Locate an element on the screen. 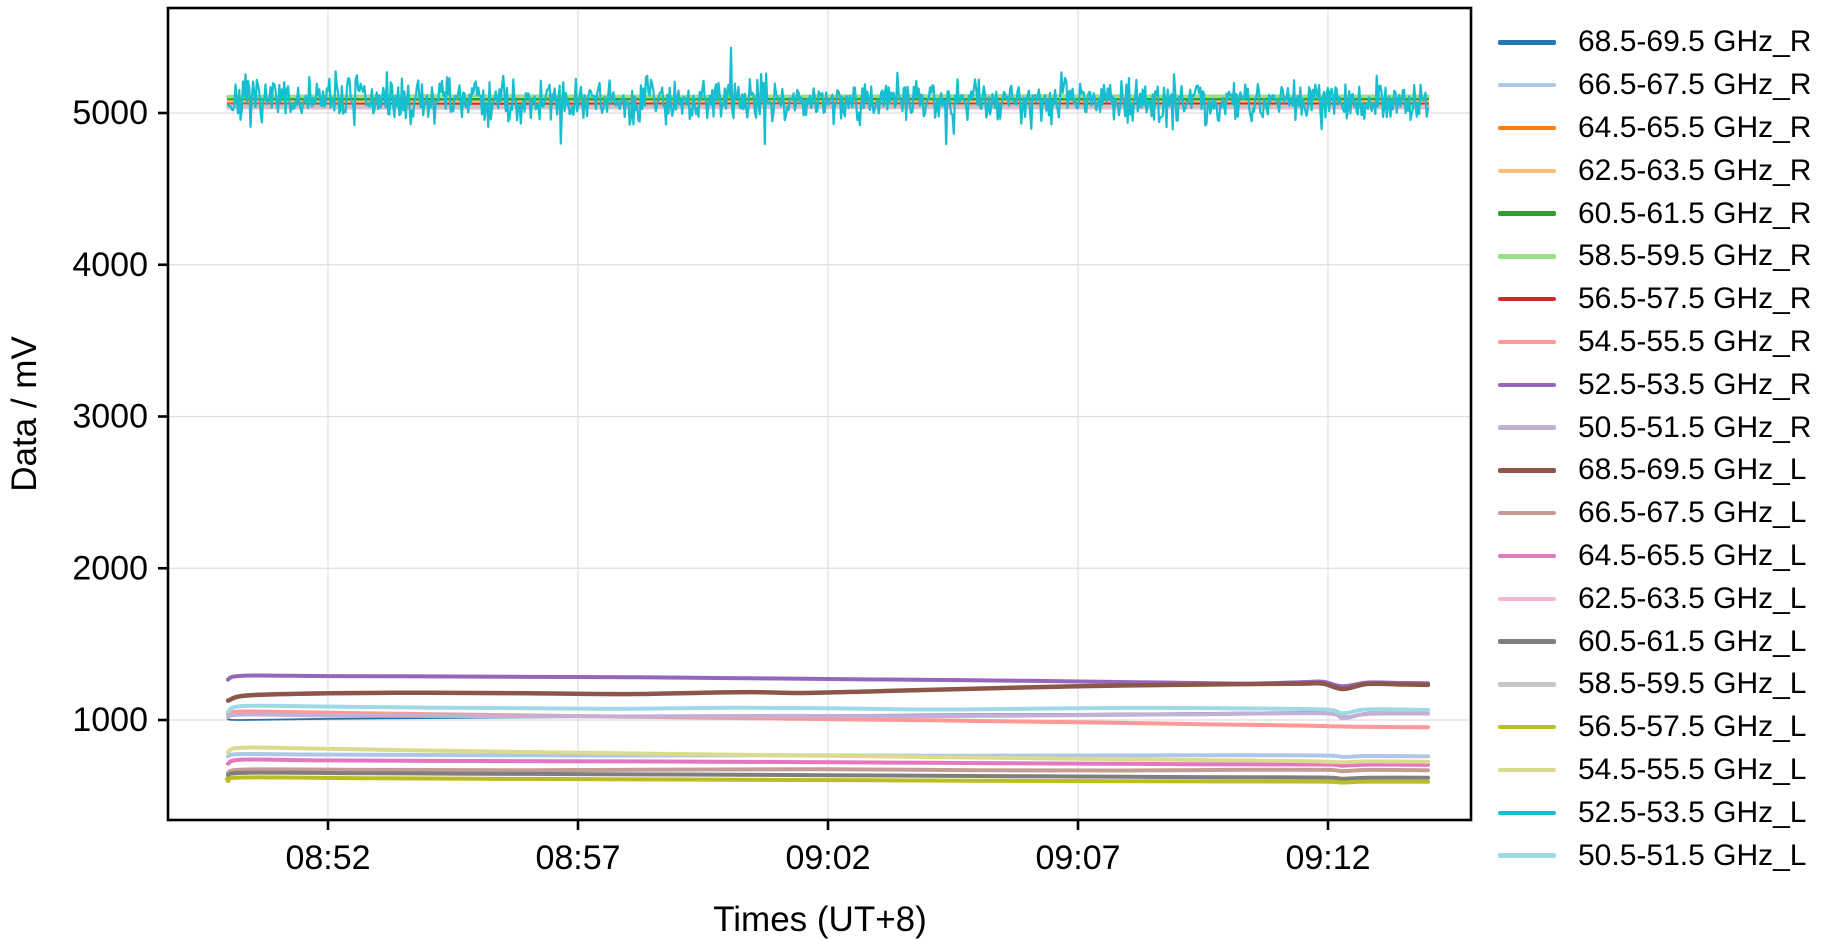 The width and height of the screenshot is (1847, 941). legend-item: 64.5-65.5 GHz_R is located at coordinates (1654, 128).